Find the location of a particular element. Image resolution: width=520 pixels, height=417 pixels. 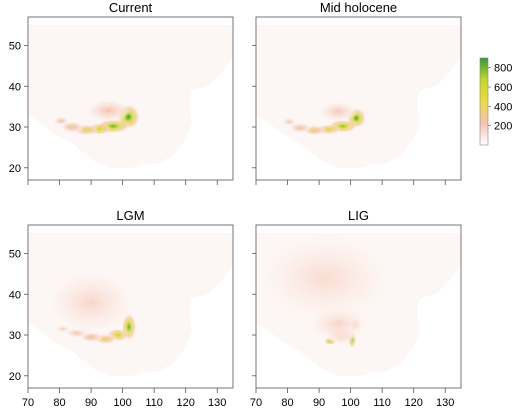

color-legend: 200 400 600 800 is located at coordinates (495, 101).